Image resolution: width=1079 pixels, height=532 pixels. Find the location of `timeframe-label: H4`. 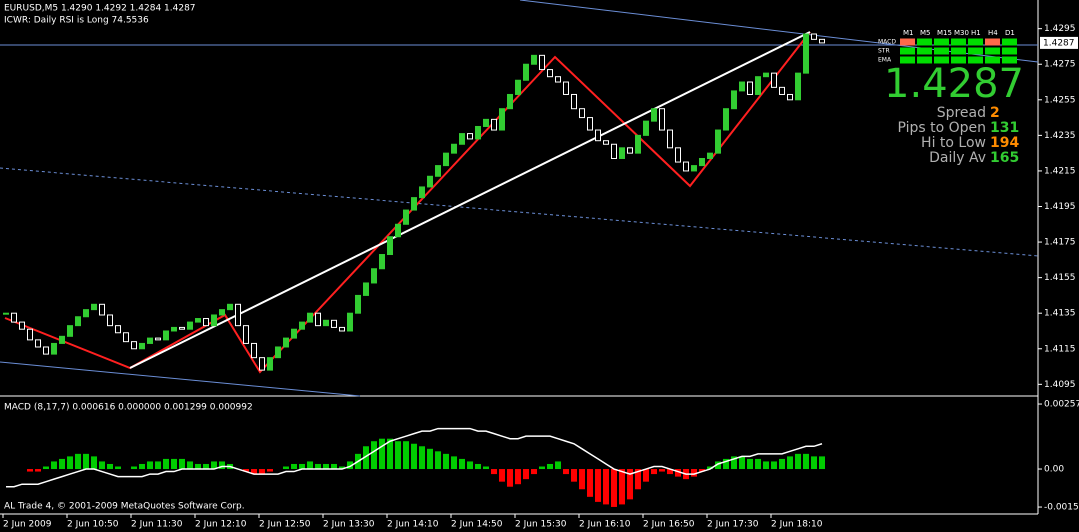

timeframe-label: H4 is located at coordinates (993, 33).